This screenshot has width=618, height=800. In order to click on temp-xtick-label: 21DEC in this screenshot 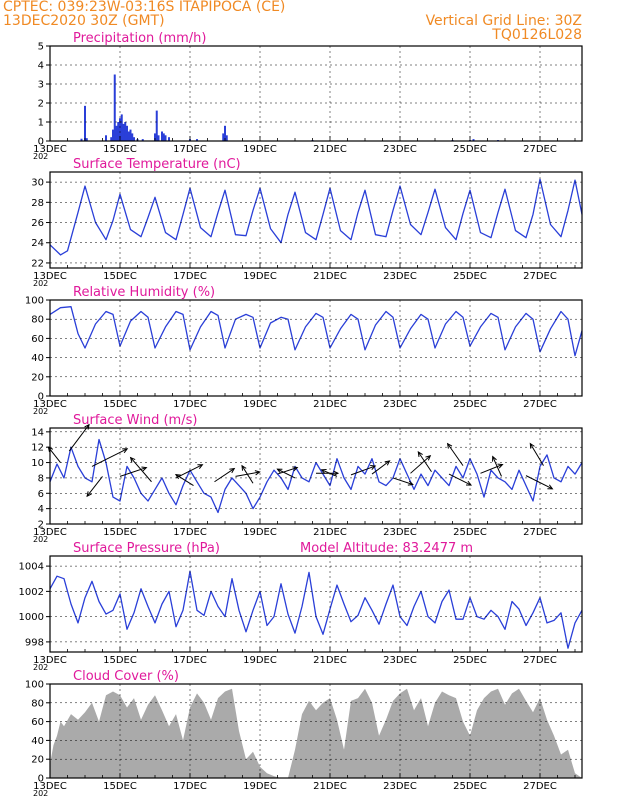, I will do `click(330, 276)`.